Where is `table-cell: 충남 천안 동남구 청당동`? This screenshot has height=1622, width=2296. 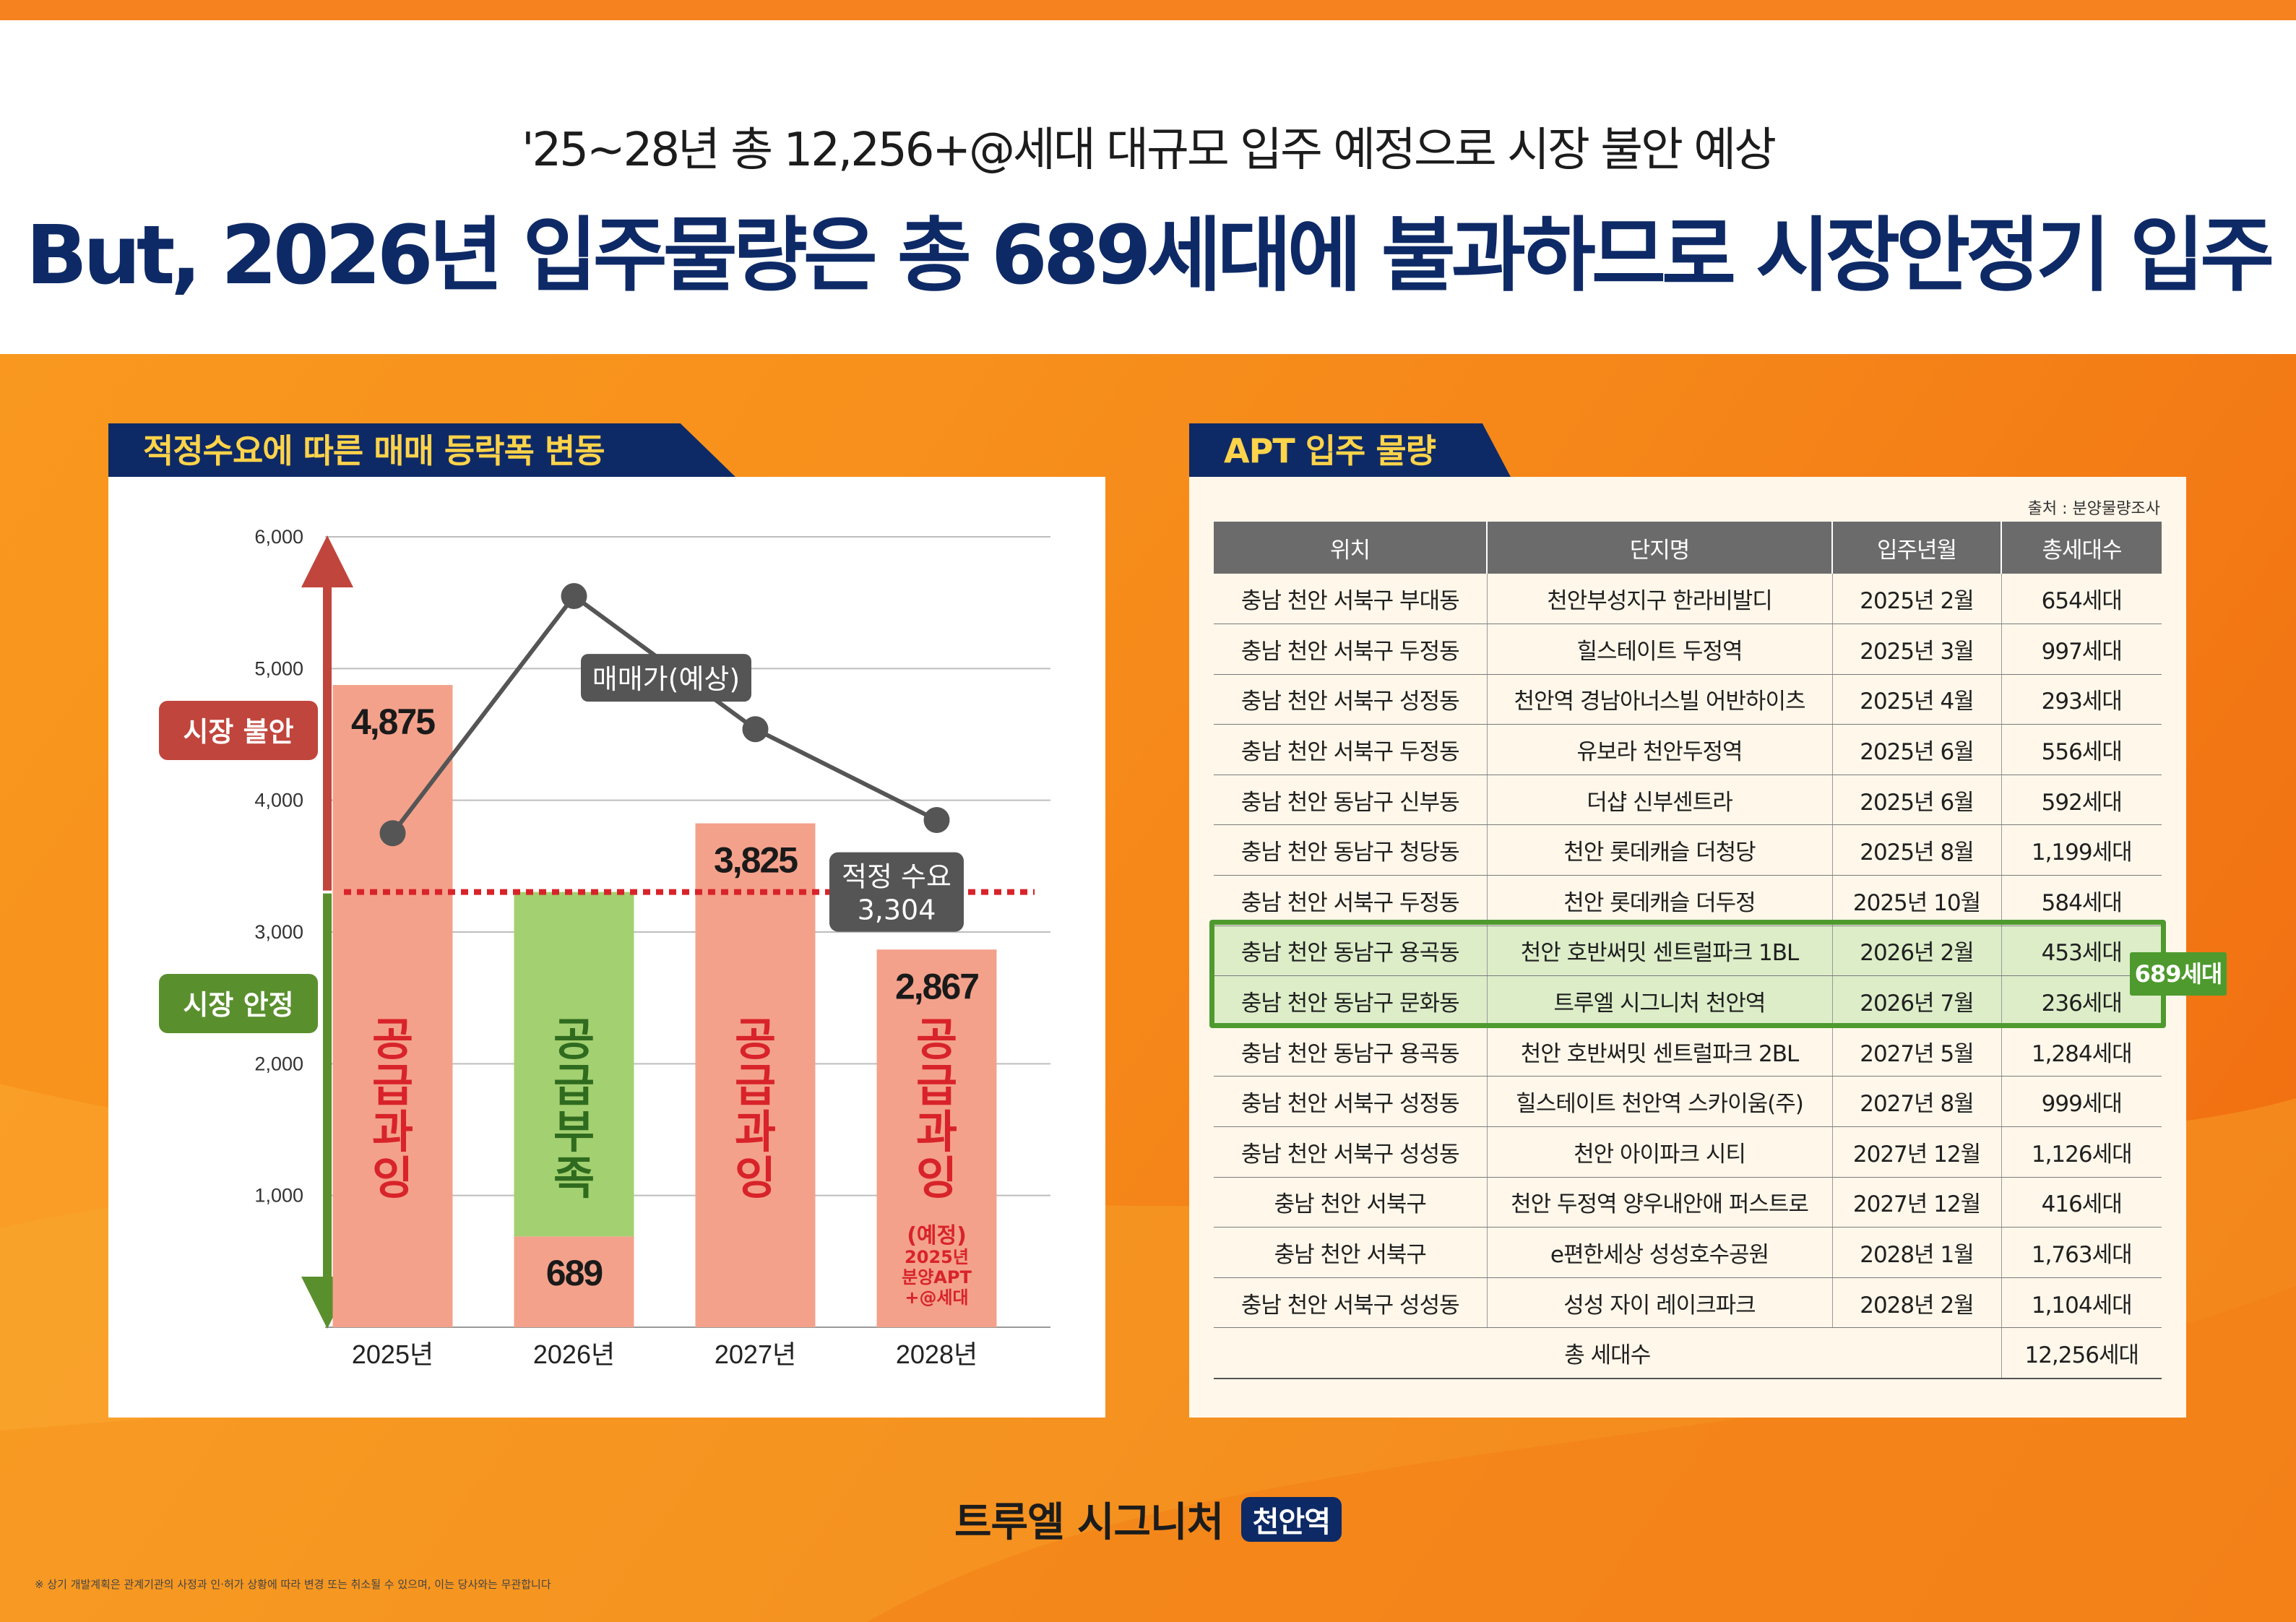
table-cell: 충남 천안 동남구 청당동 is located at coordinates (1351, 850).